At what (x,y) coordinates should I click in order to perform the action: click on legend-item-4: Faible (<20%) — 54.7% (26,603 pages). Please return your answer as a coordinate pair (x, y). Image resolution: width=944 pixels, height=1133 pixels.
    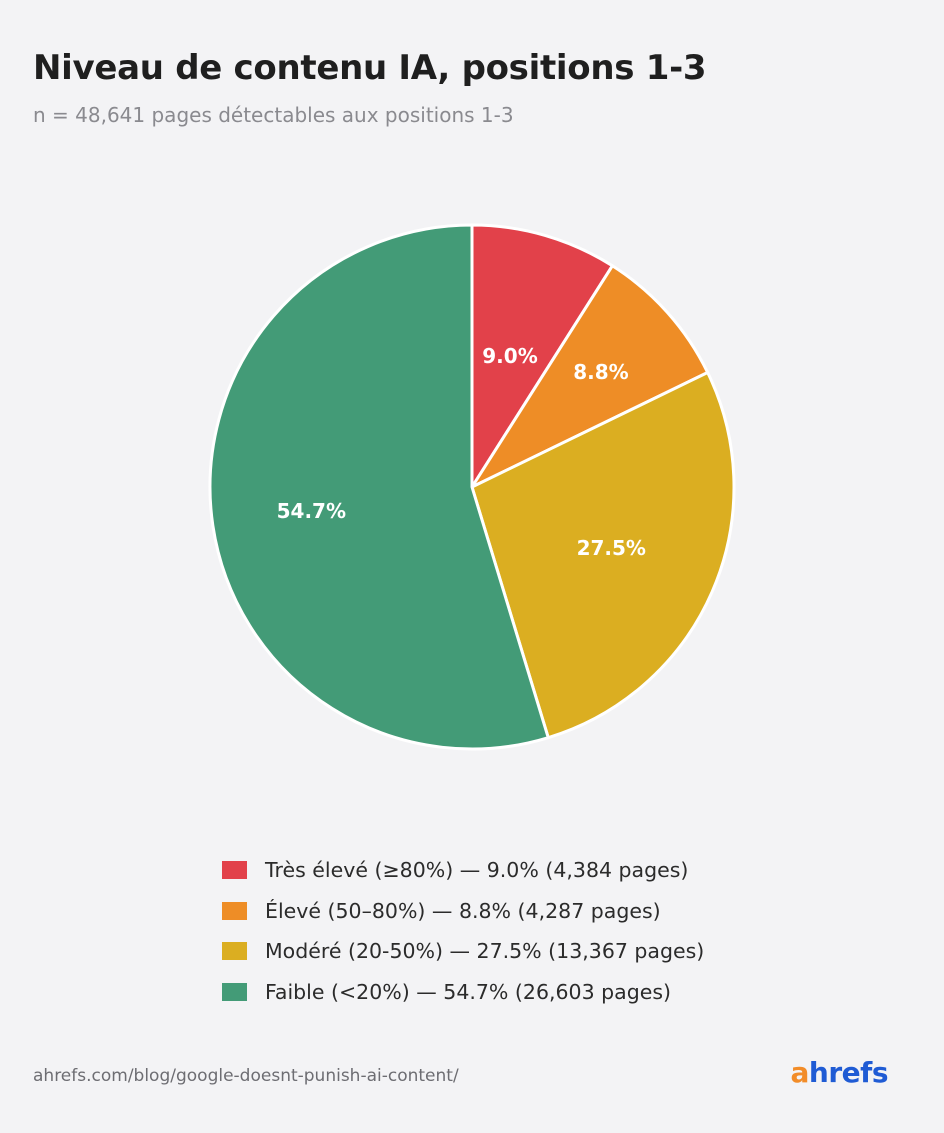
    Looking at the image, I should click on (463, 992).